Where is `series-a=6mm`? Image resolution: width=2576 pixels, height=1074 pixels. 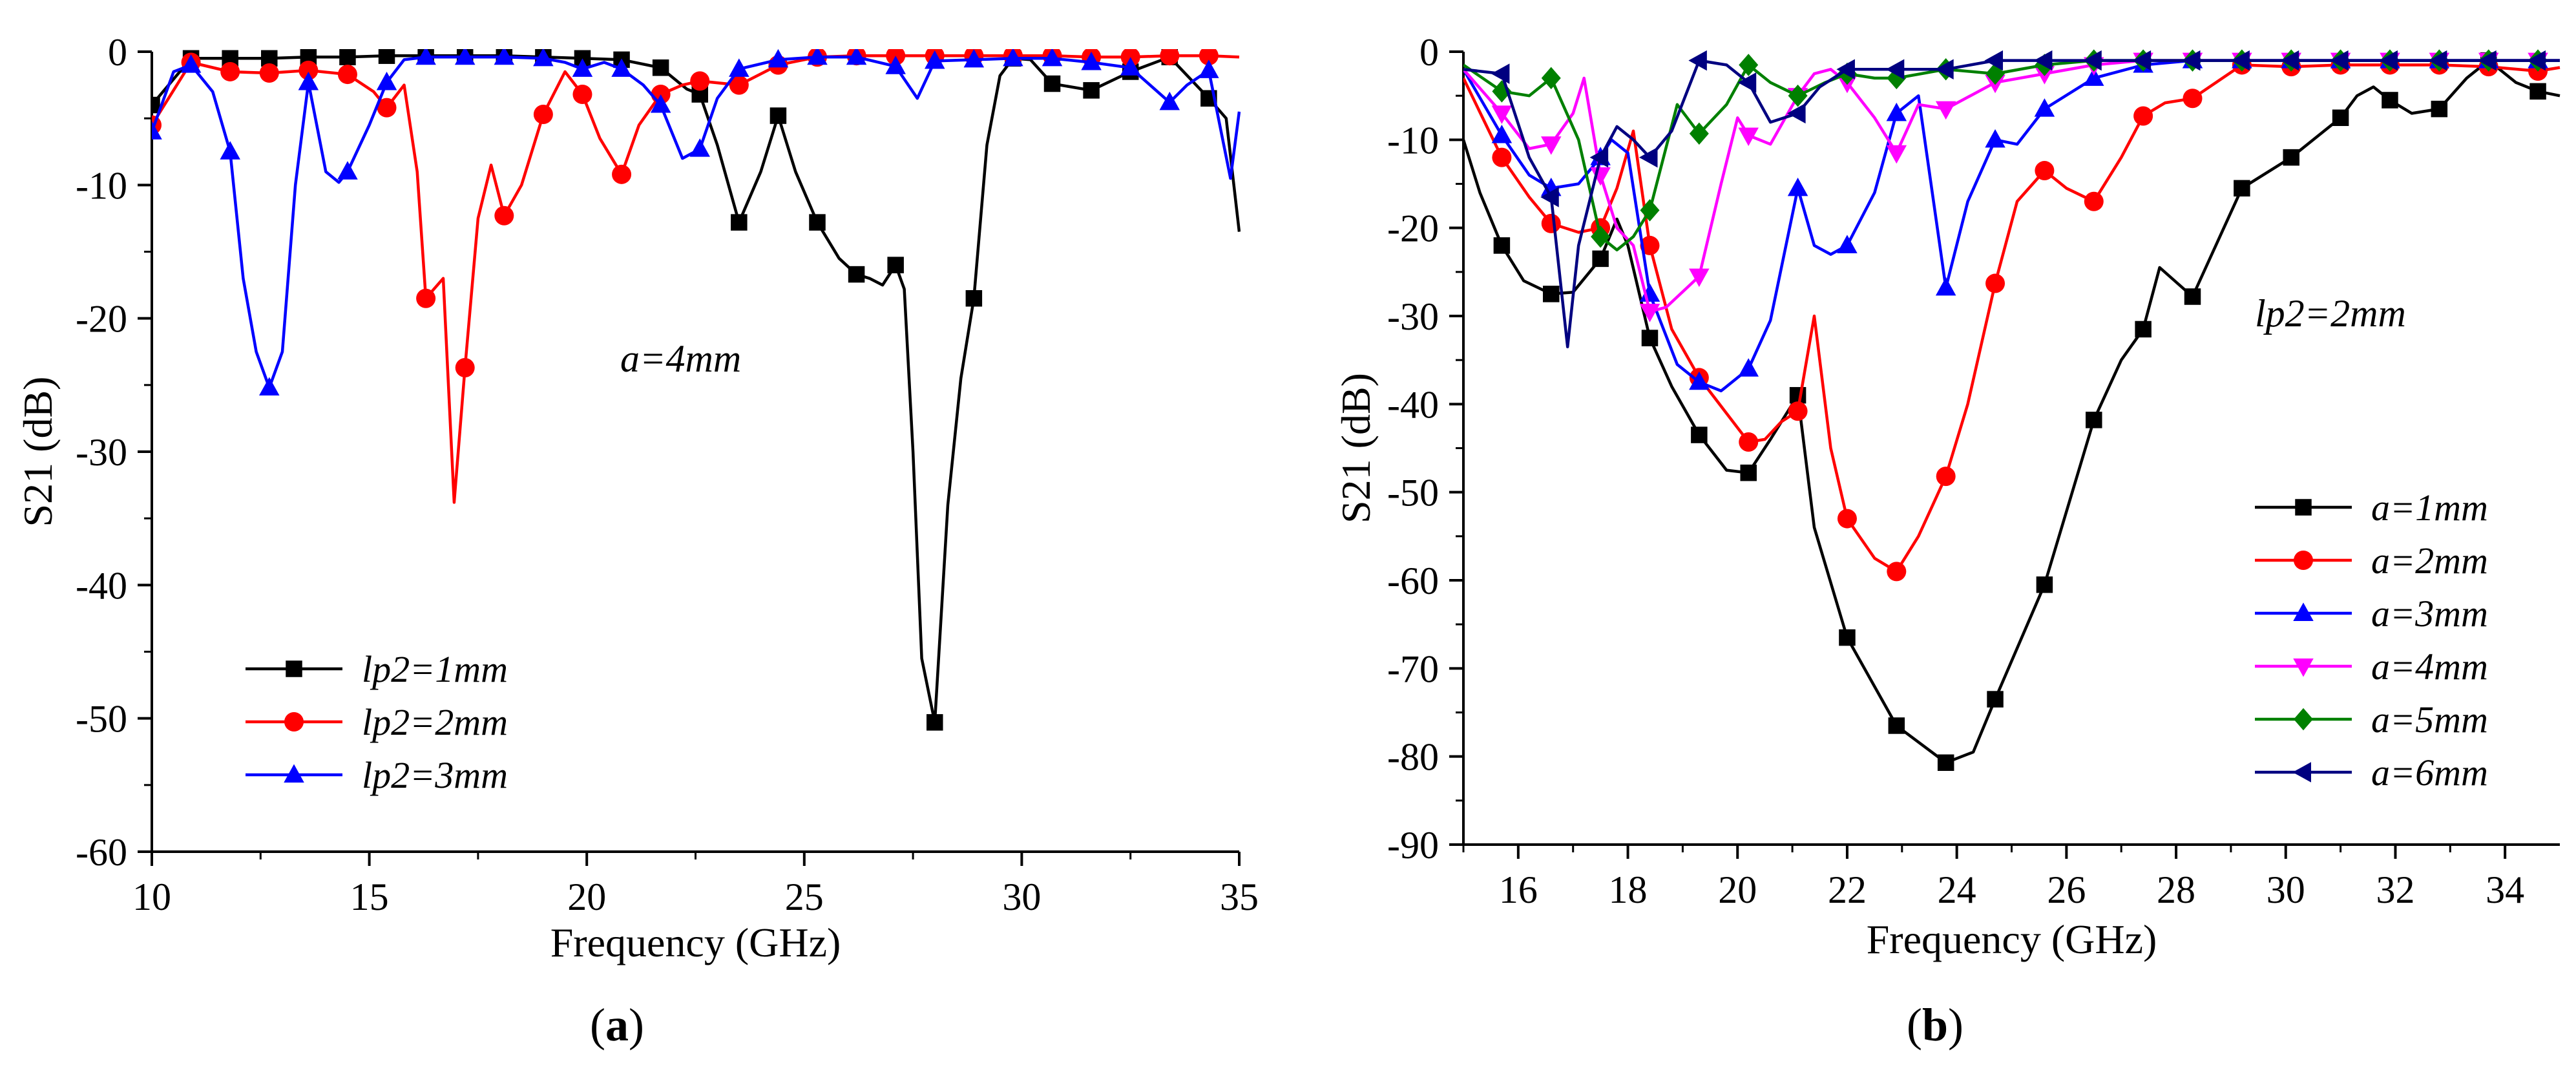 series-a=6mm is located at coordinates (2011, 199).